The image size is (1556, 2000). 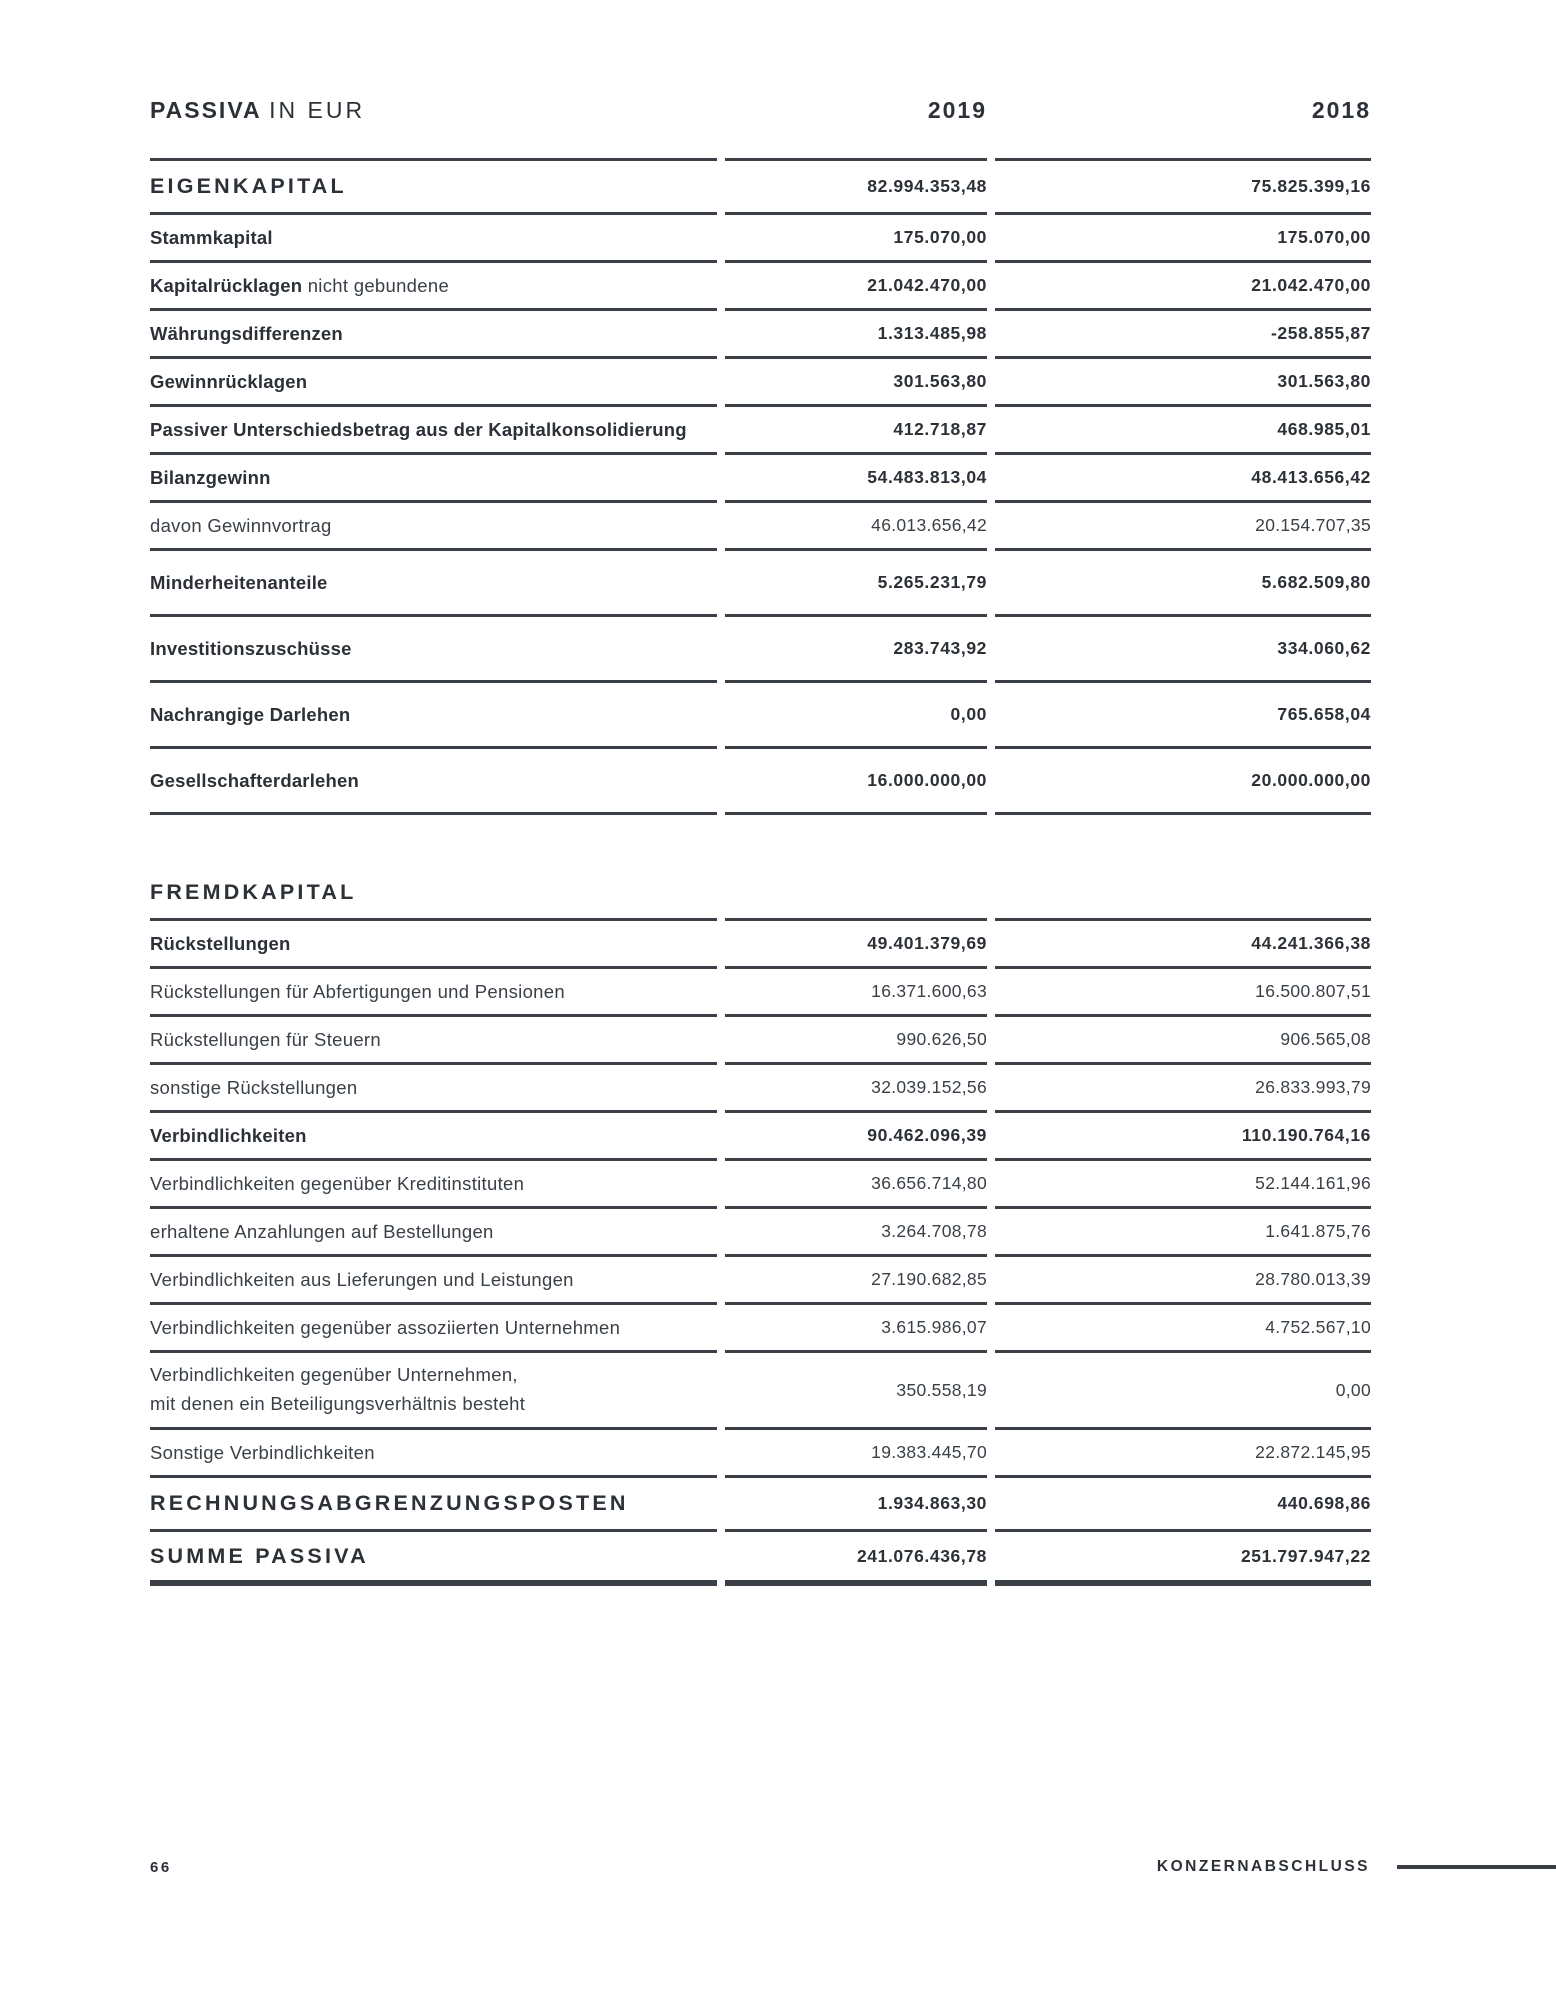 What do you see at coordinates (433, 239) in the screenshot?
I see `row-label: Stammkapital` at bounding box center [433, 239].